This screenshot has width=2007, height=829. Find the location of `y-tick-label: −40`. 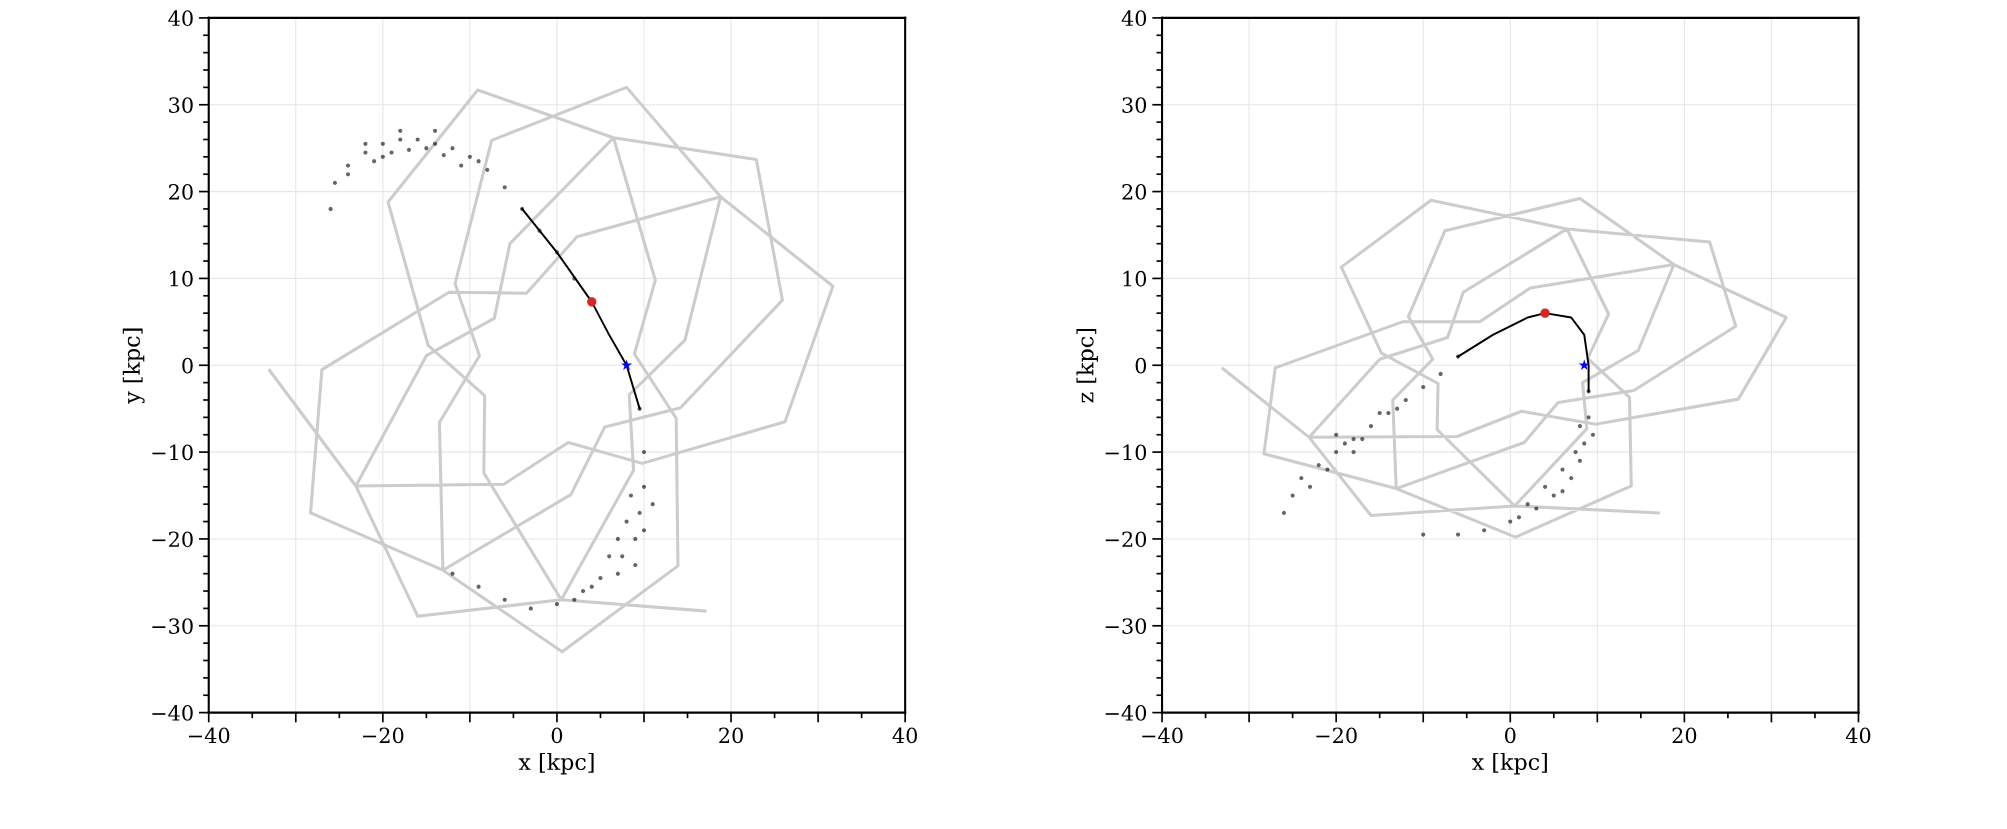

y-tick-label: −40 is located at coordinates (1126, 713).